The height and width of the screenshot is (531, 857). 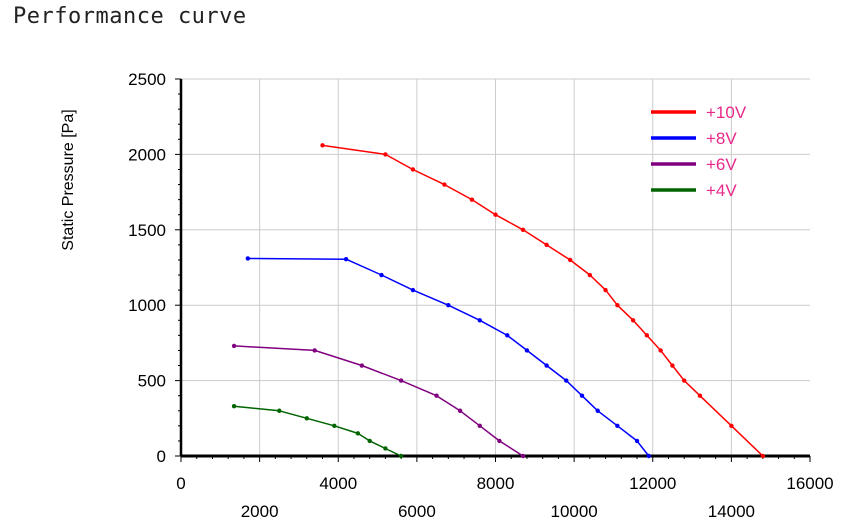 I want to click on x-tick-label: 2000, so click(x=260, y=511).